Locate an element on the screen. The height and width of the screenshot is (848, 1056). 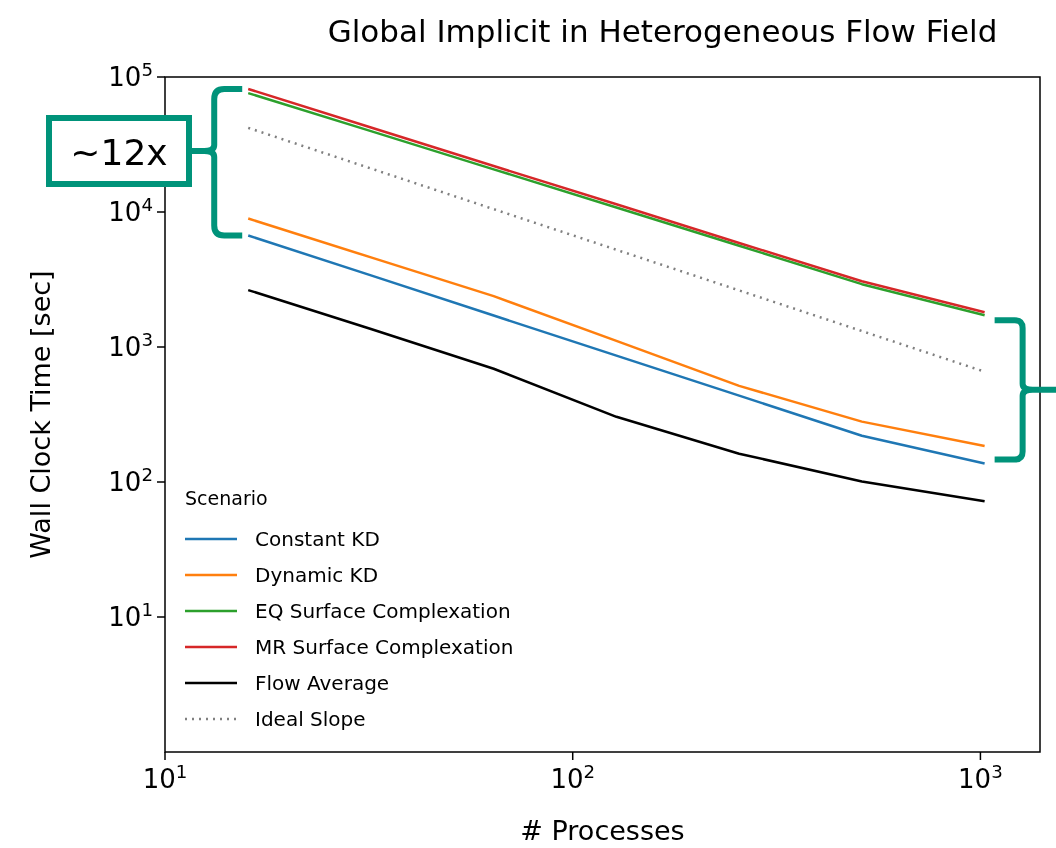
y-tick-label: 10$^{1}$ is located at coordinates (130, 615).